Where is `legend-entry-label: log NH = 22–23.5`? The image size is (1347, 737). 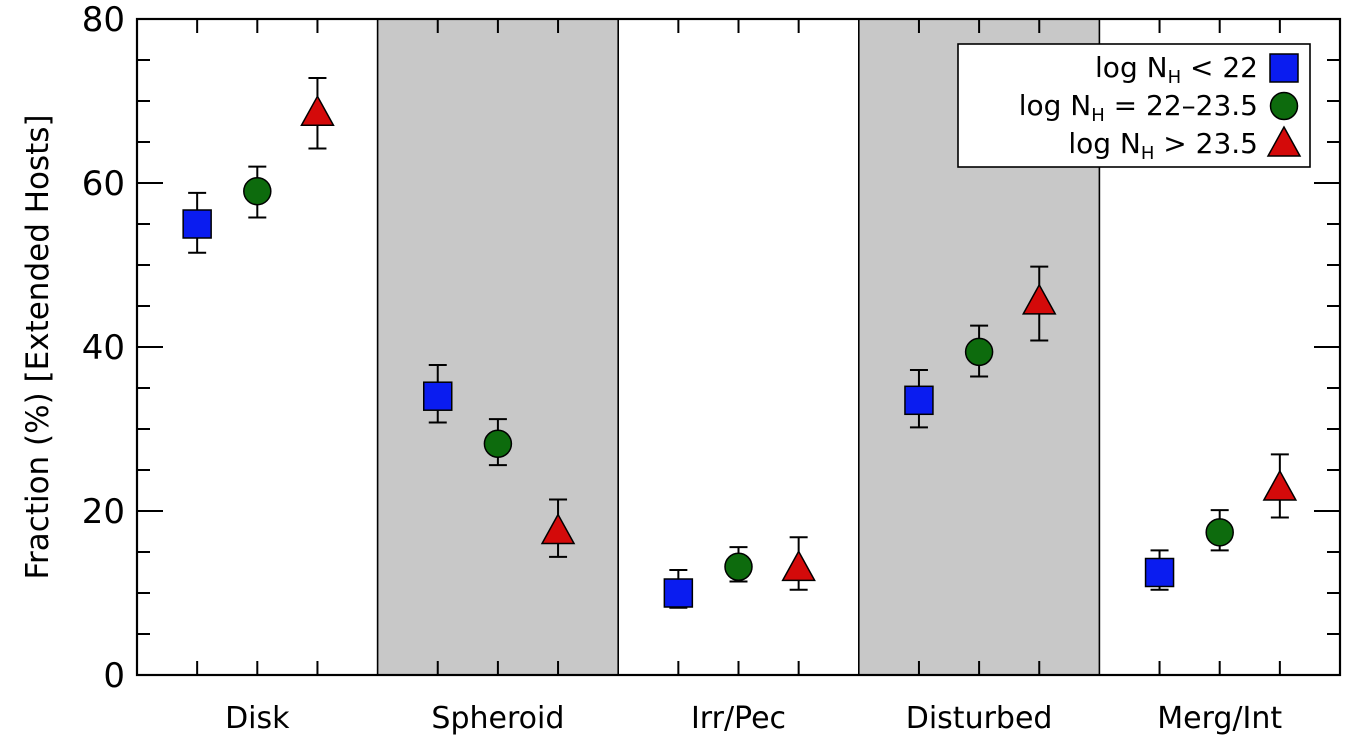 legend-entry-label: log NH = 22–23.5 is located at coordinates (1138, 107).